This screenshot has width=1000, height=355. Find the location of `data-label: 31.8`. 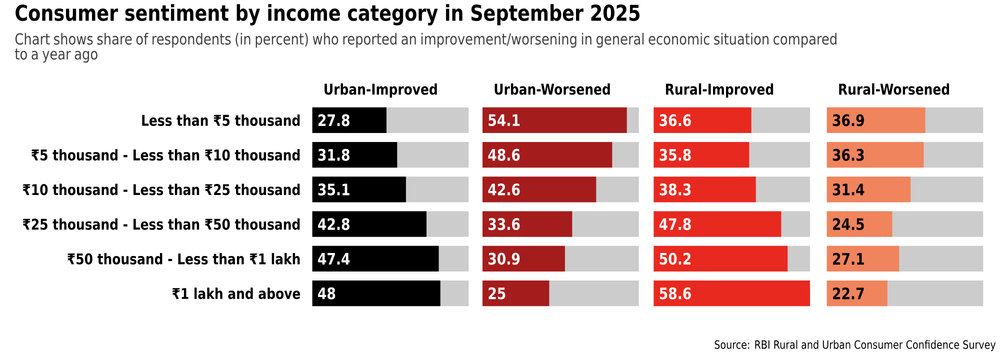

data-label: 31.8 is located at coordinates (334, 154).